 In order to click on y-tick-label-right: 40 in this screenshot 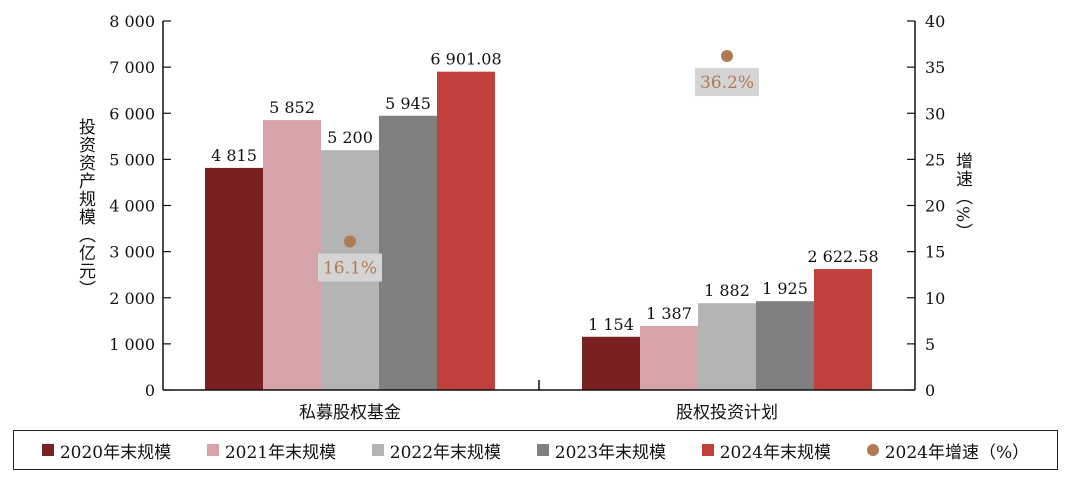, I will do `click(935, 21)`.